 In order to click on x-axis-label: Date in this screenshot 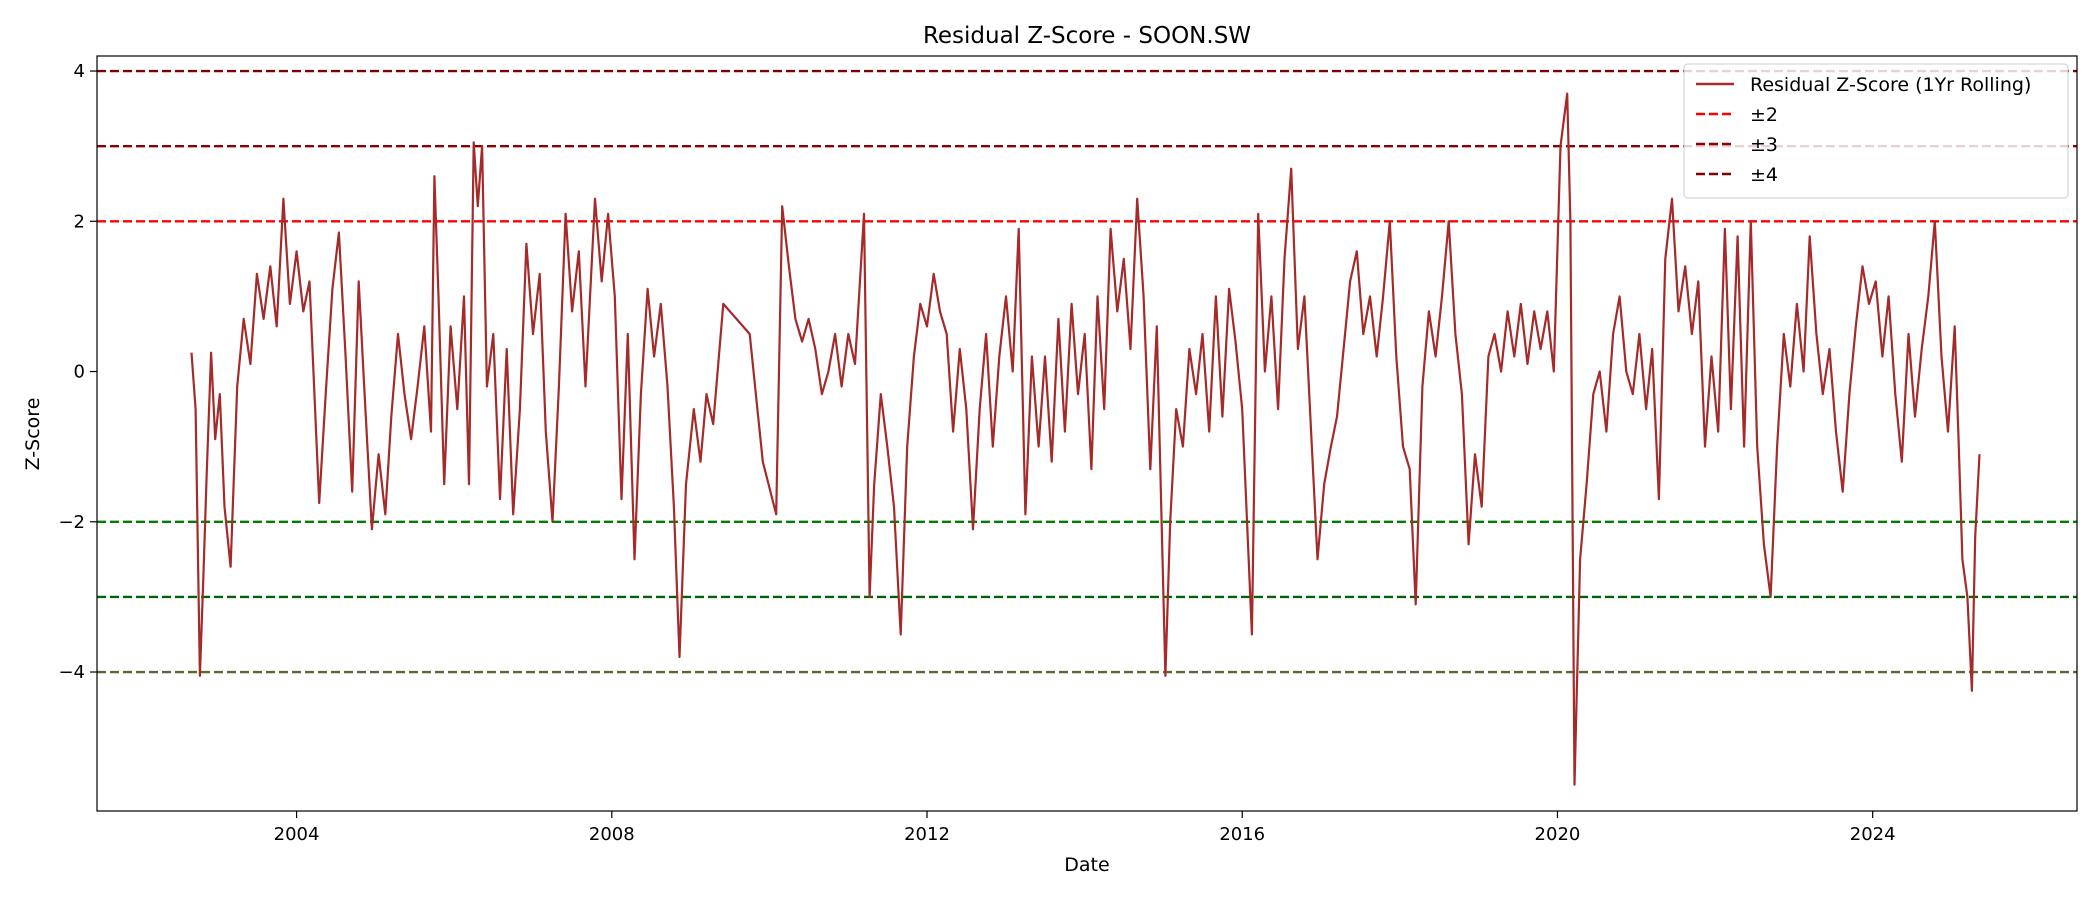, I will do `click(1086, 865)`.